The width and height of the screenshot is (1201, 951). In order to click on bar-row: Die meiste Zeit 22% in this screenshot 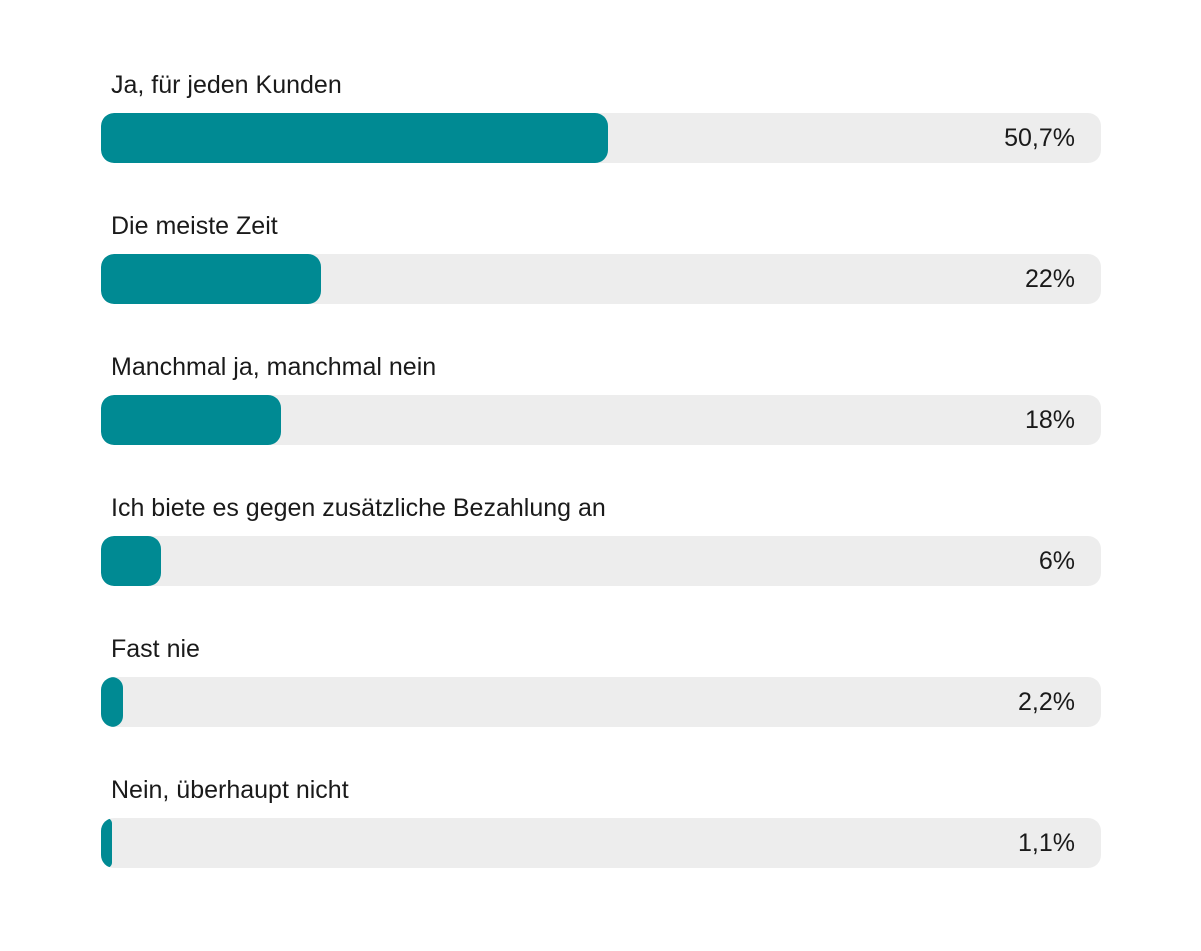, I will do `click(601, 271)`.